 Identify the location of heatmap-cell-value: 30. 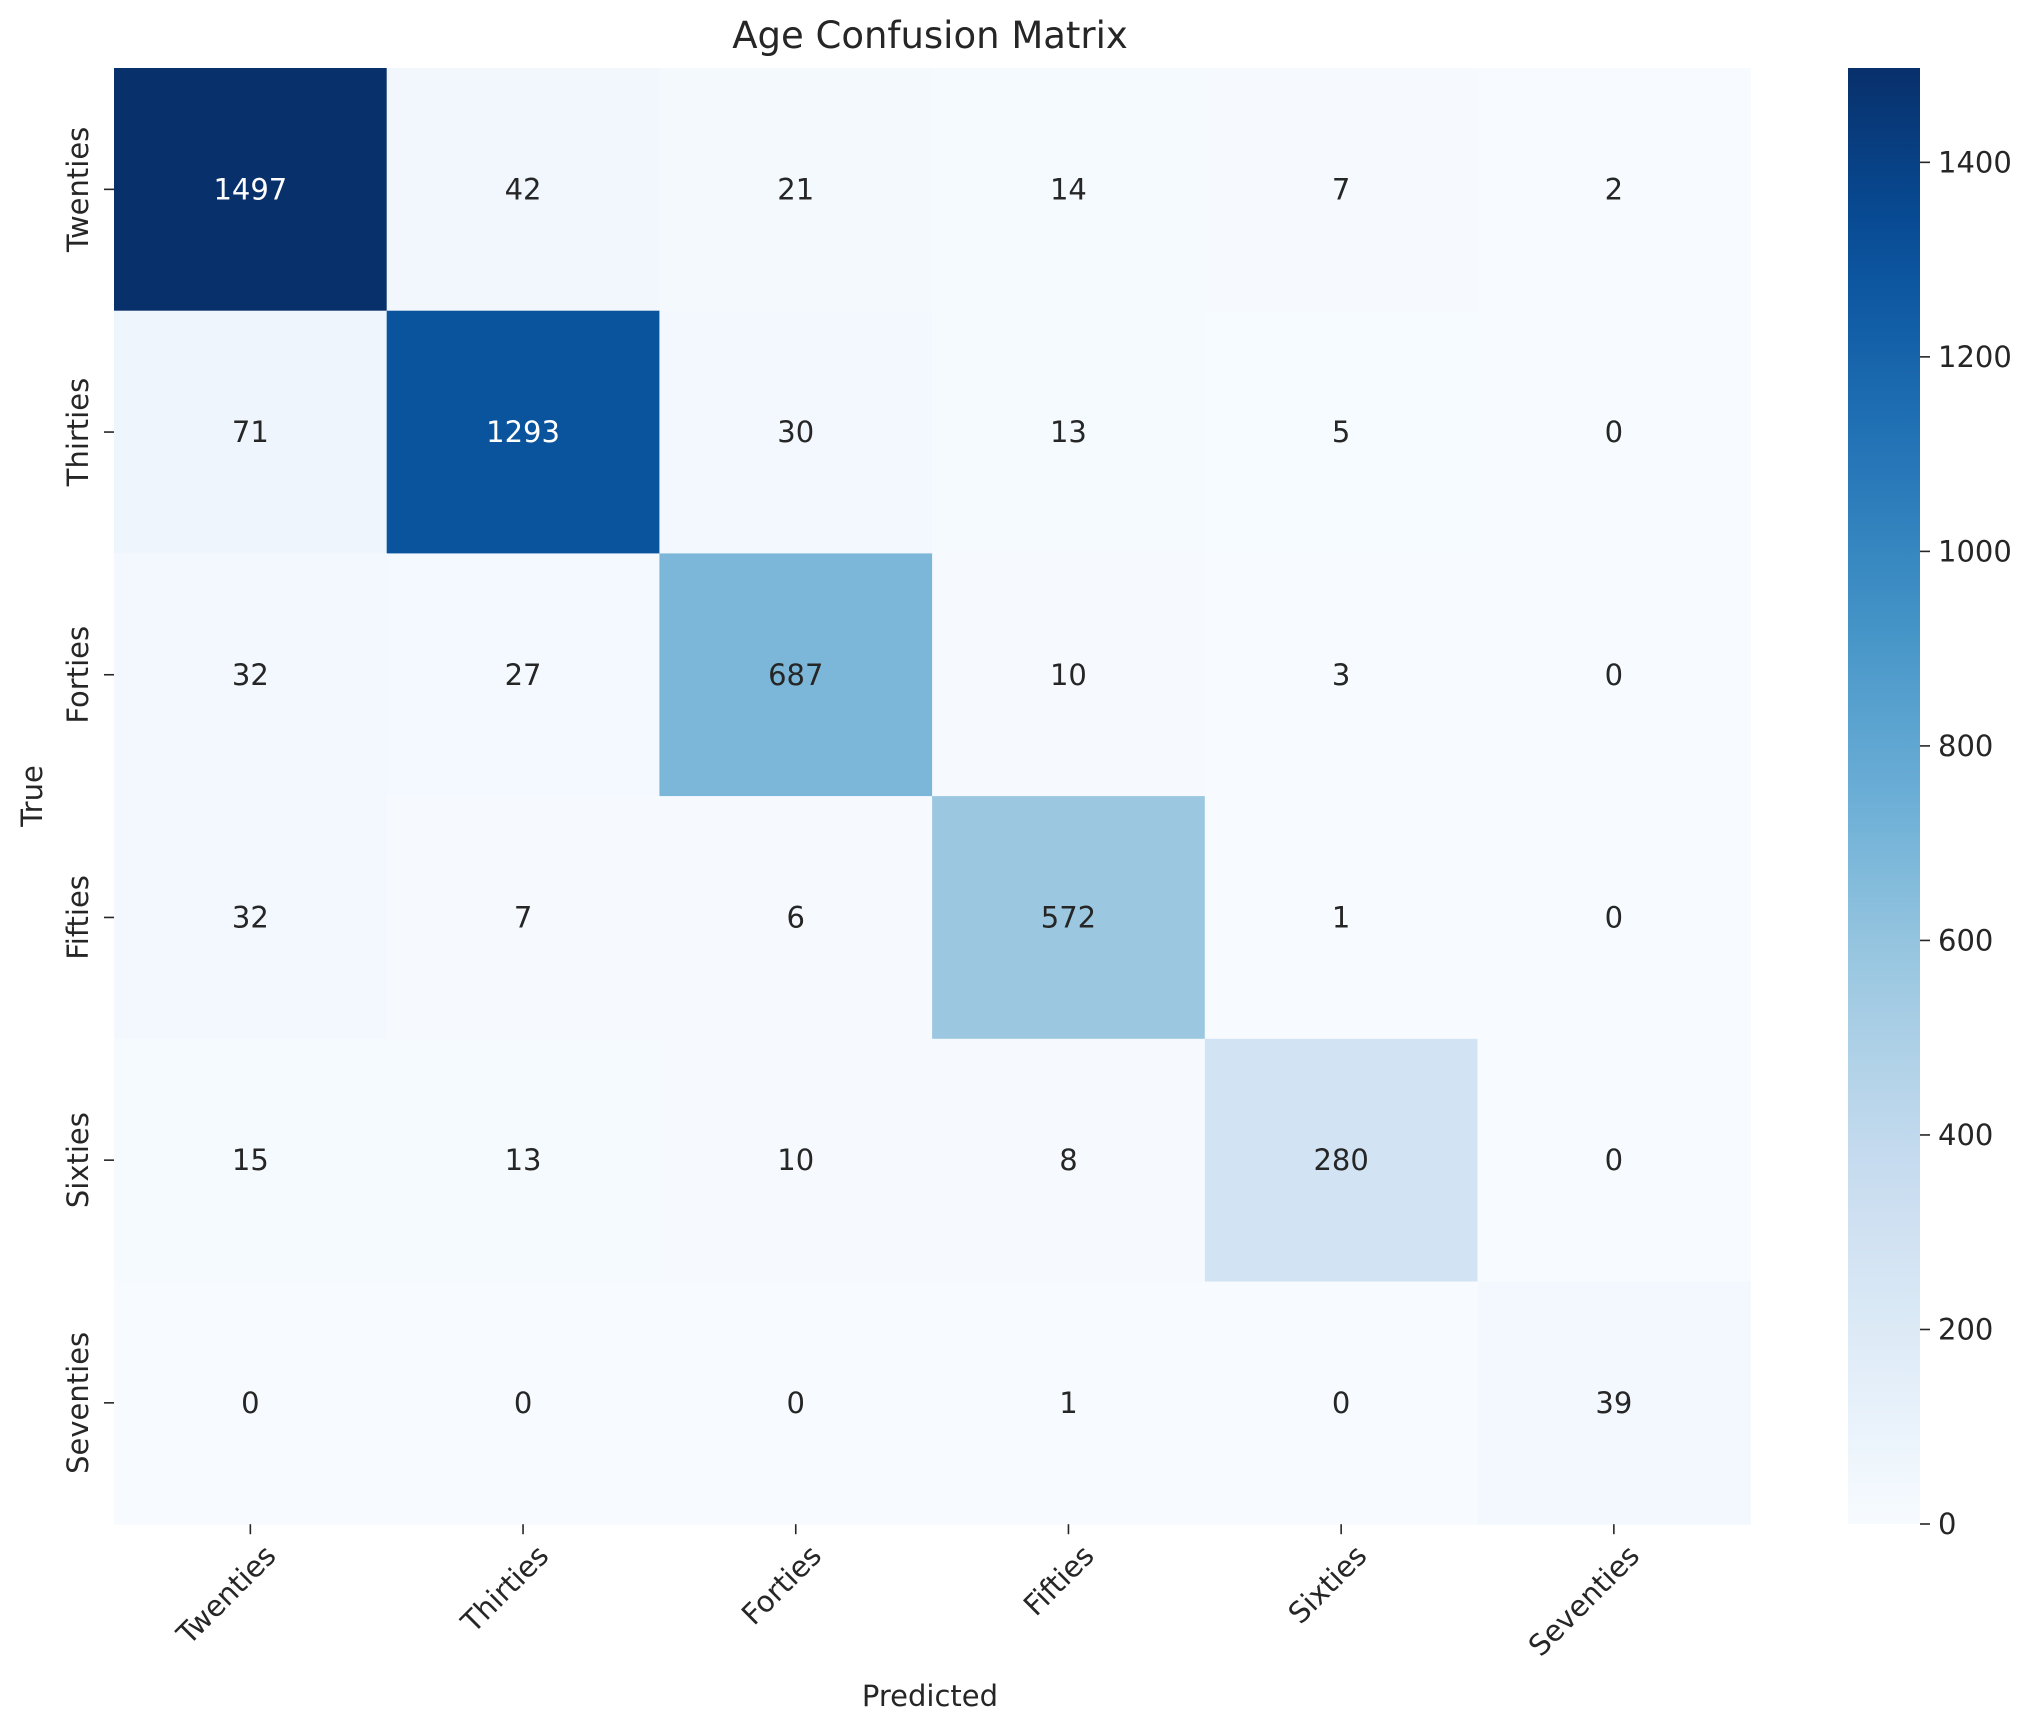
(795, 432).